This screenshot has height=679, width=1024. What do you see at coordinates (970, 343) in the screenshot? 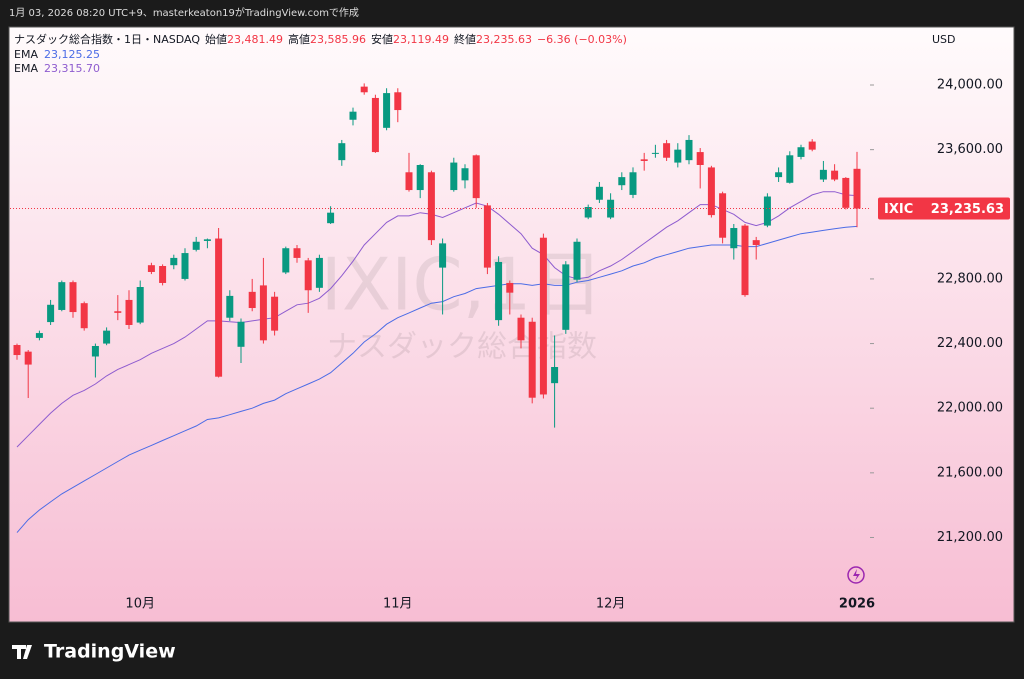
I see `y-tick-label: 22,400.00` at bounding box center [970, 343].